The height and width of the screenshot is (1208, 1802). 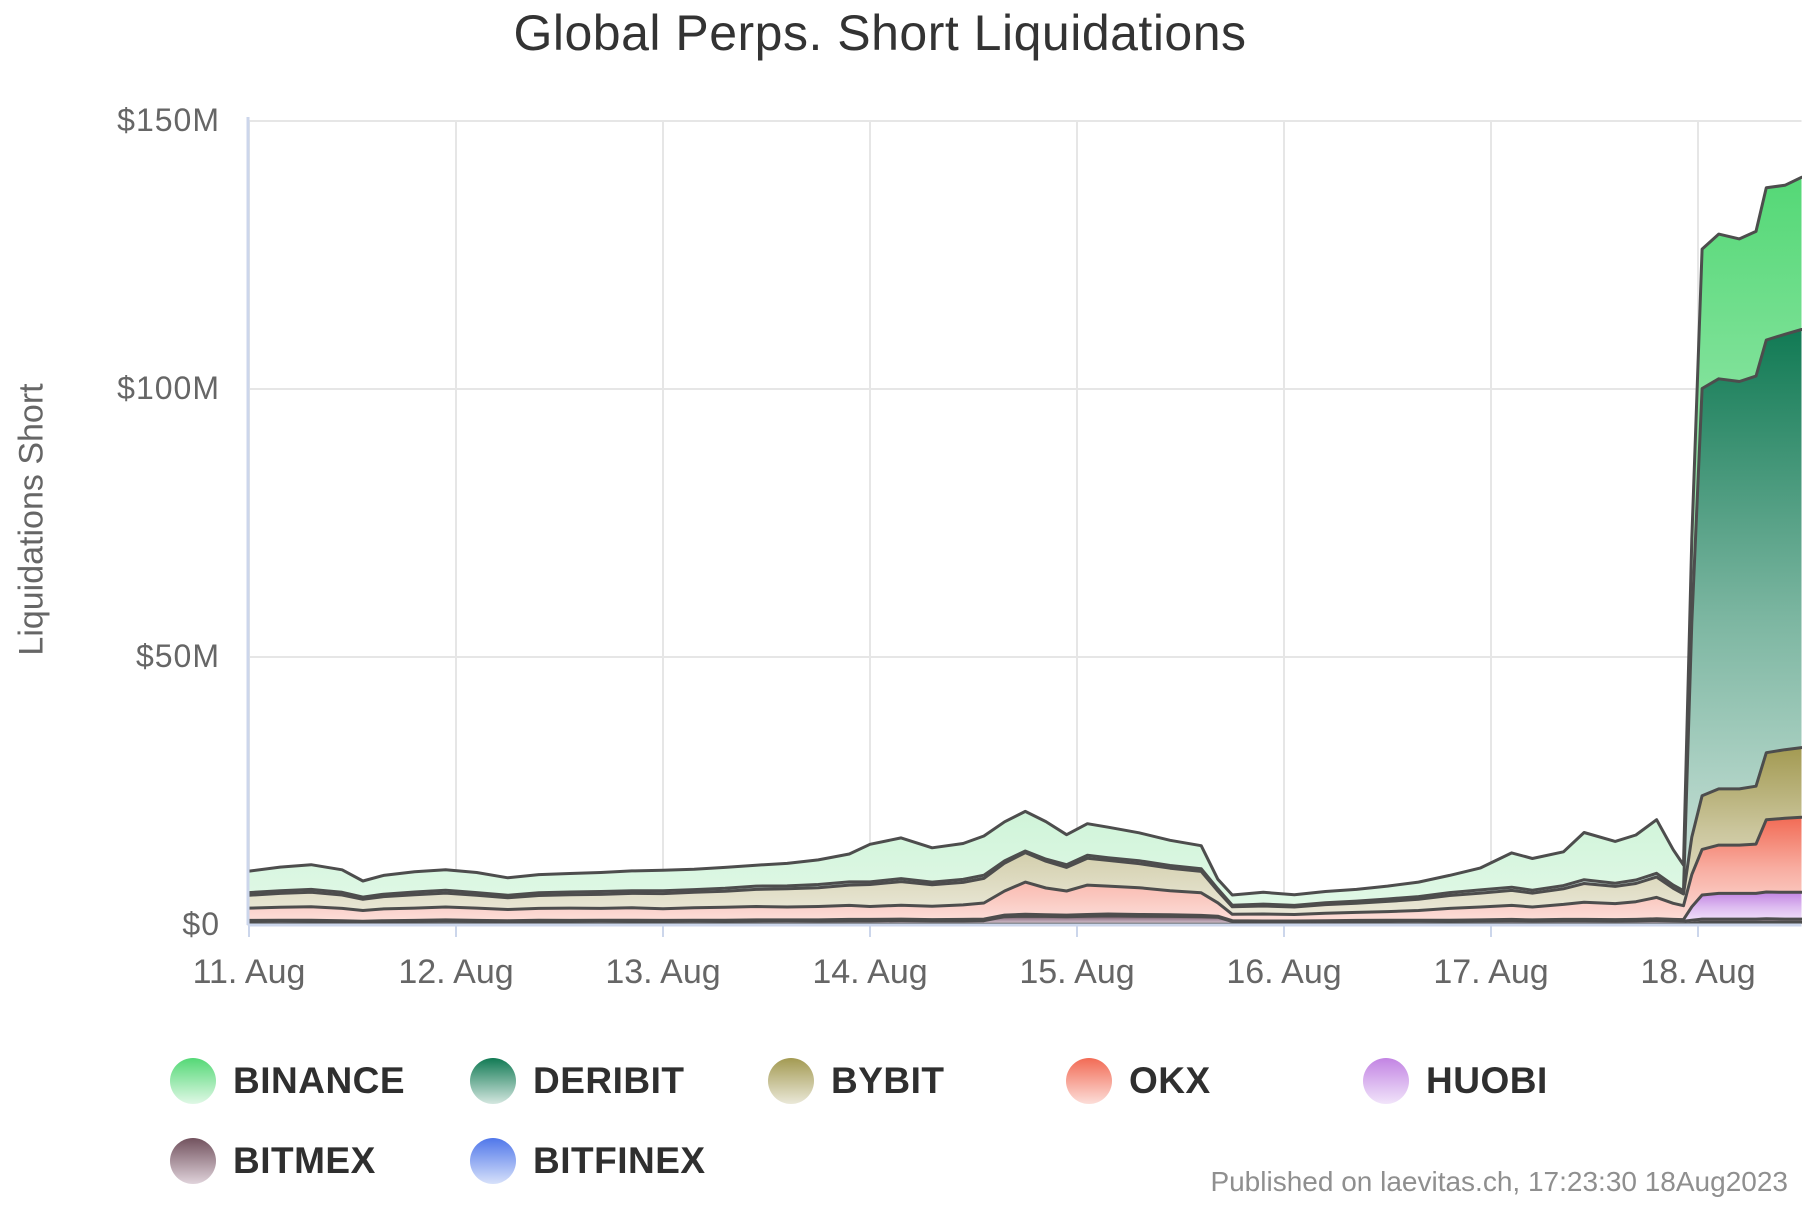 I want to click on line-okx, so click(x=1024, y=865).